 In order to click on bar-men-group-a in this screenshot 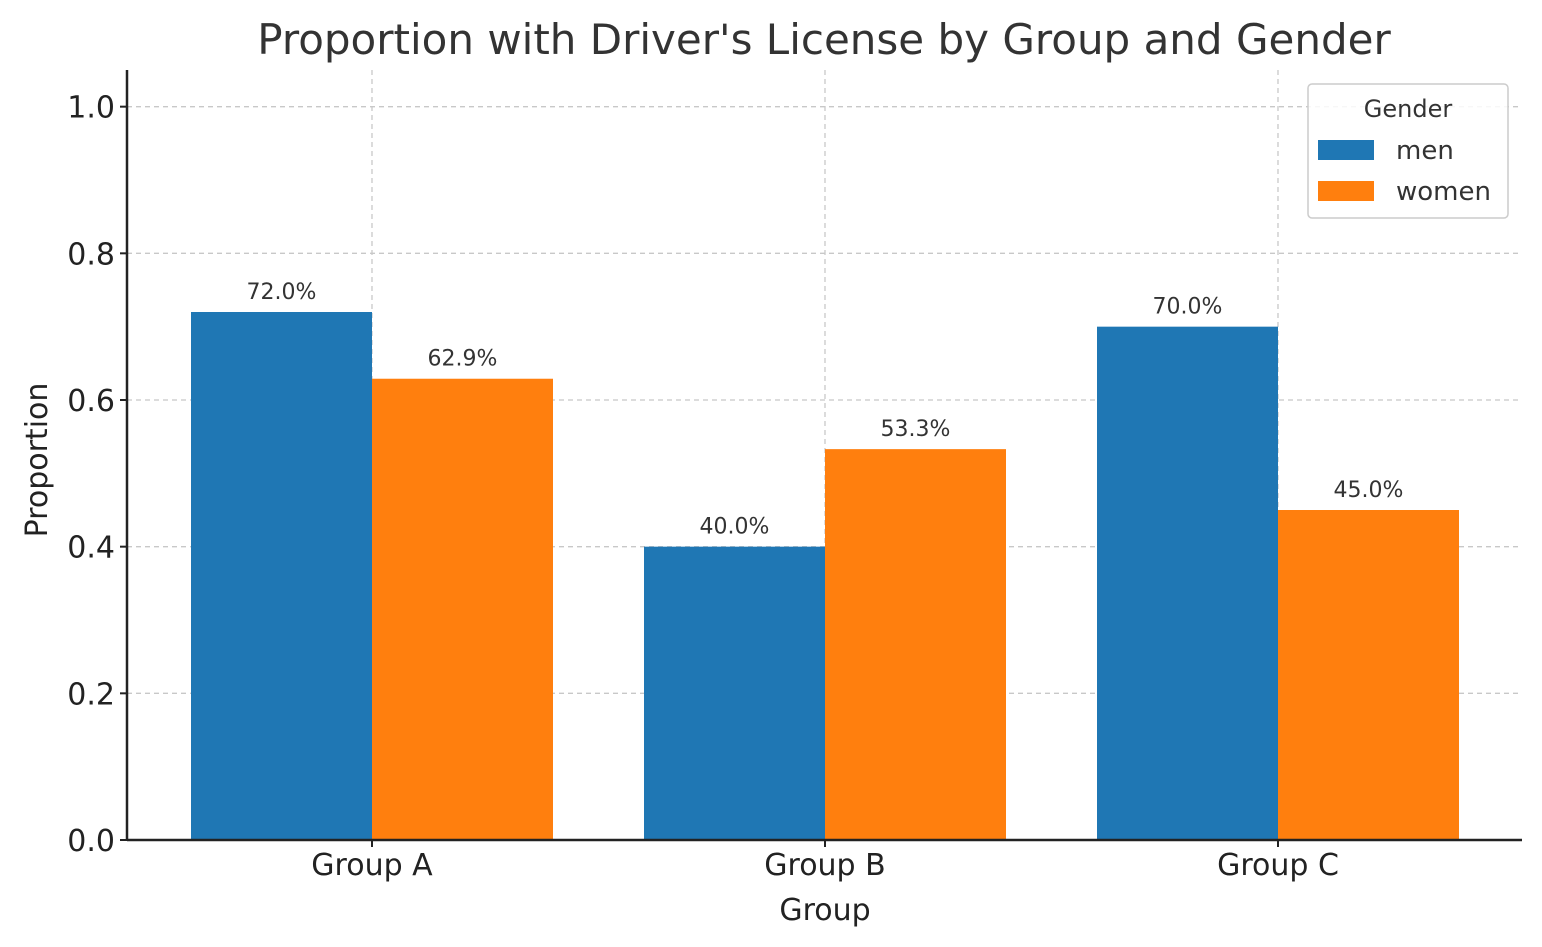, I will do `click(281, 576)`.